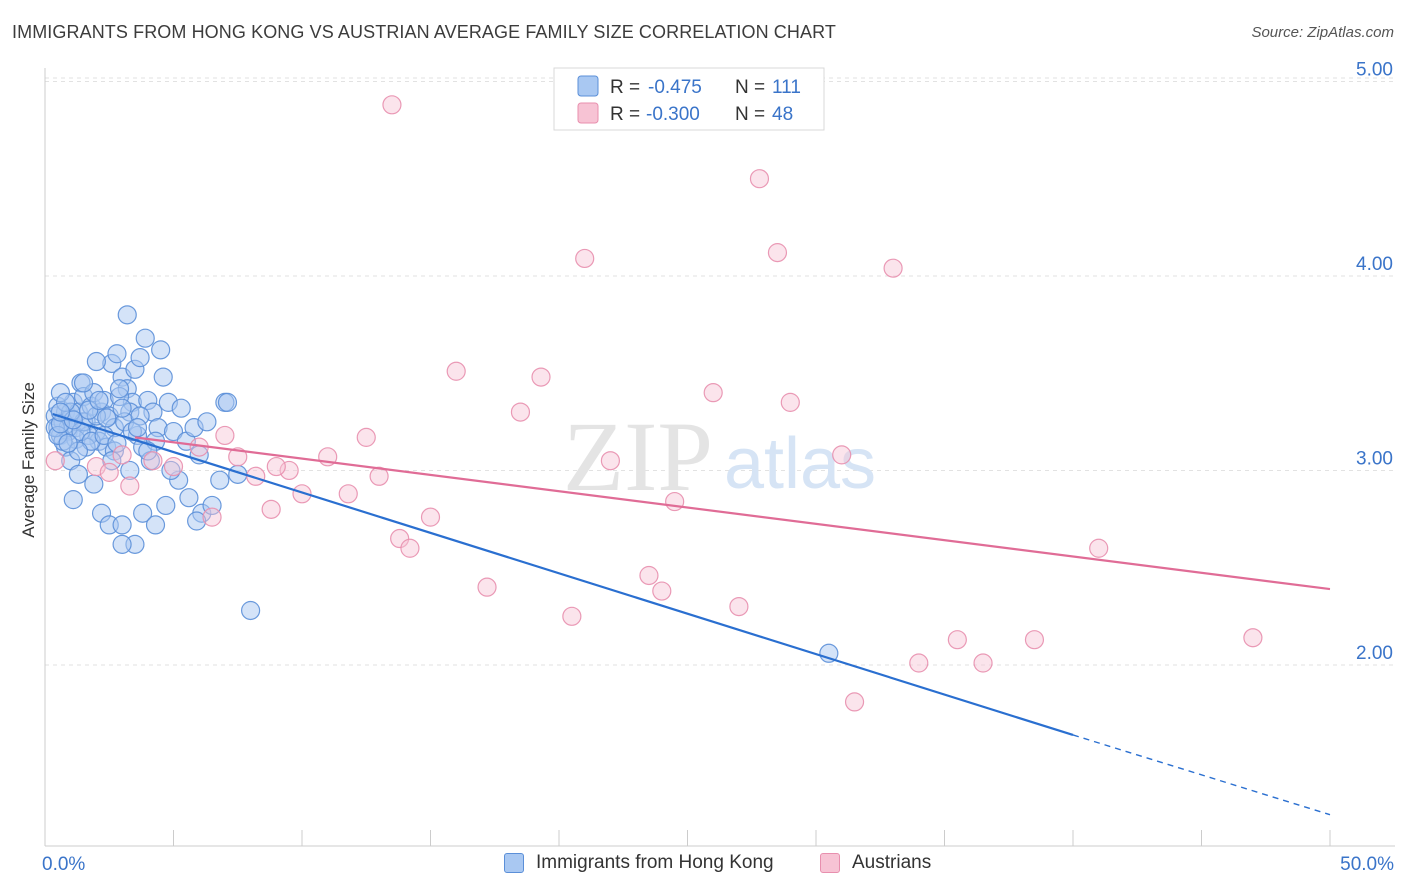  What do you see at coordinates (800, 464) in the screenshot?
I see `watermark-atlas: atlas` at bounding box center [800, 464].